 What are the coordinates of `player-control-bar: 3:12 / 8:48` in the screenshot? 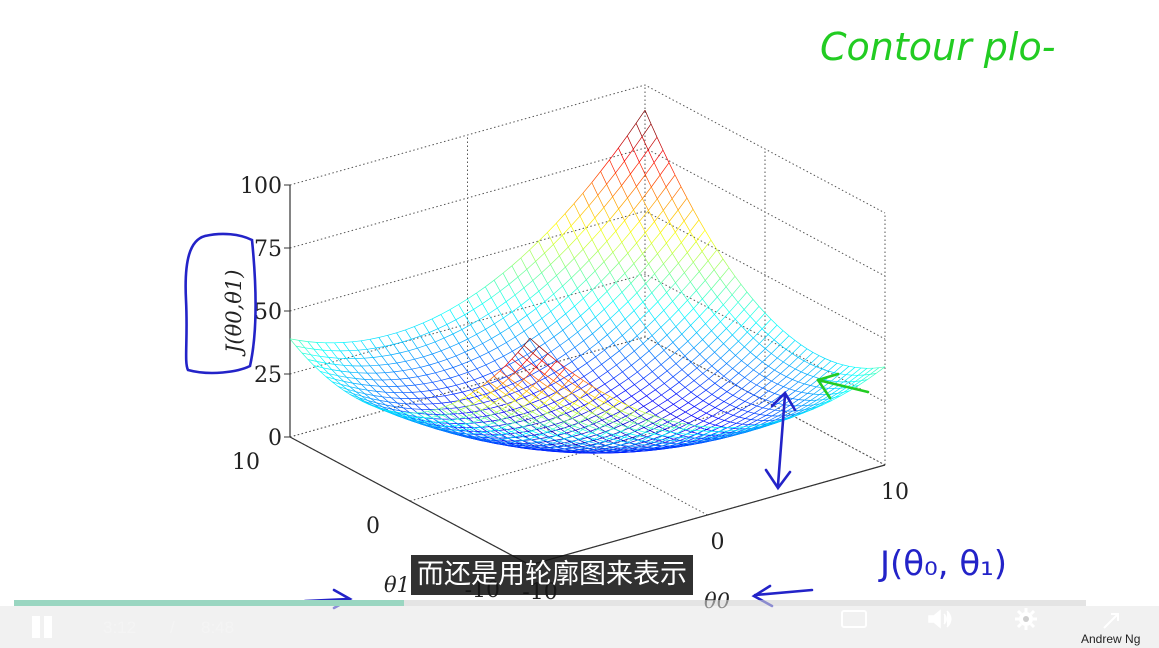 It's located at (579, 627).